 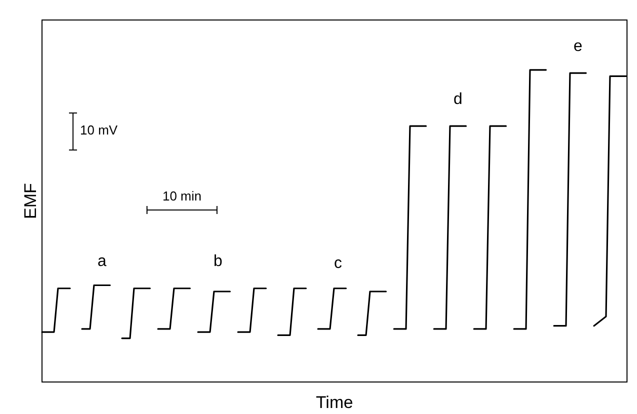 I want to click on annotation: b, so click(x=218, y=261).